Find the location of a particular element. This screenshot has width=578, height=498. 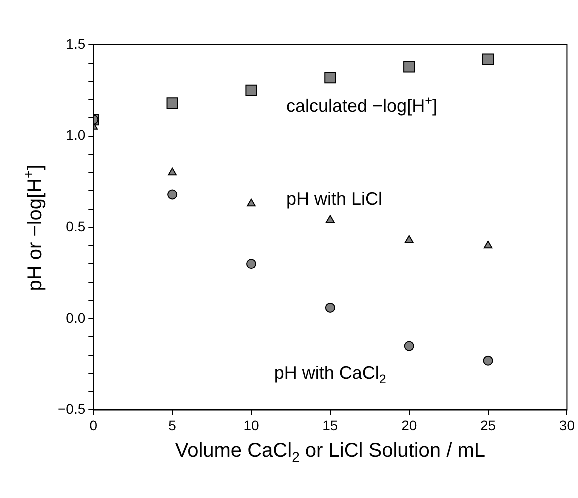

series-label: pH with CaCl$_{2}$ is located at coordinates (330, 375).